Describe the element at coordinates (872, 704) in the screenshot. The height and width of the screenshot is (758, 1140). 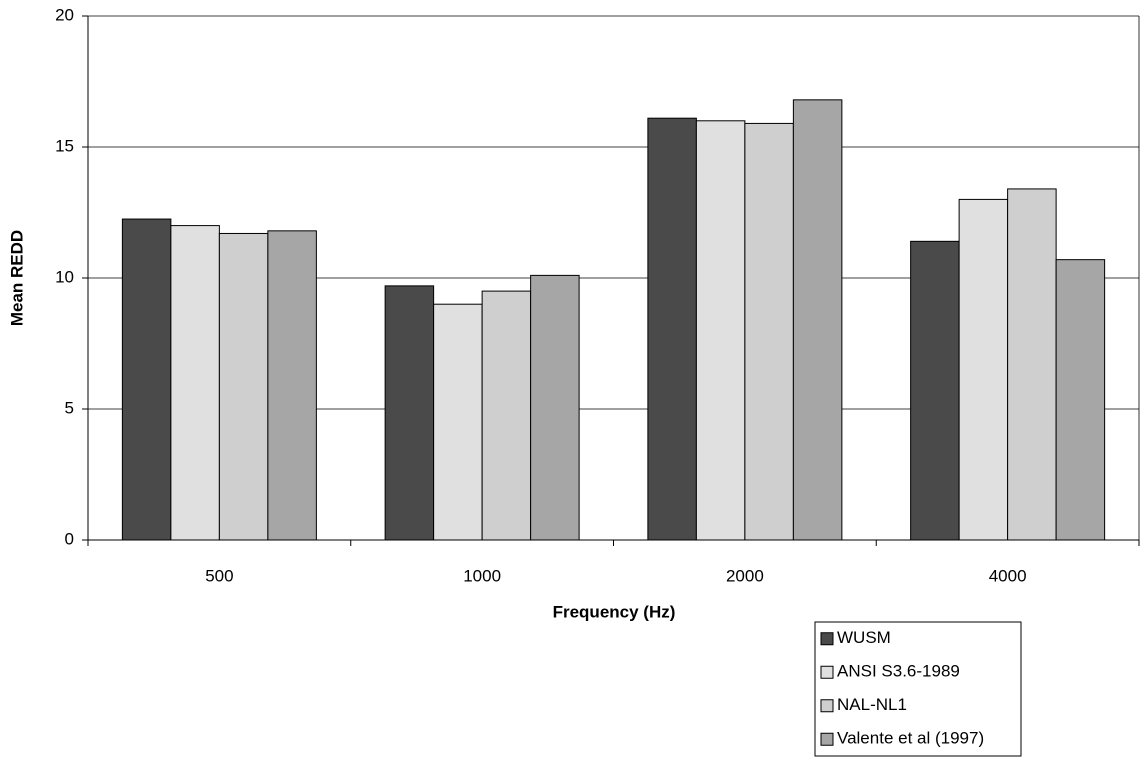
I see `legend-label: NAL-NL1` at that location.